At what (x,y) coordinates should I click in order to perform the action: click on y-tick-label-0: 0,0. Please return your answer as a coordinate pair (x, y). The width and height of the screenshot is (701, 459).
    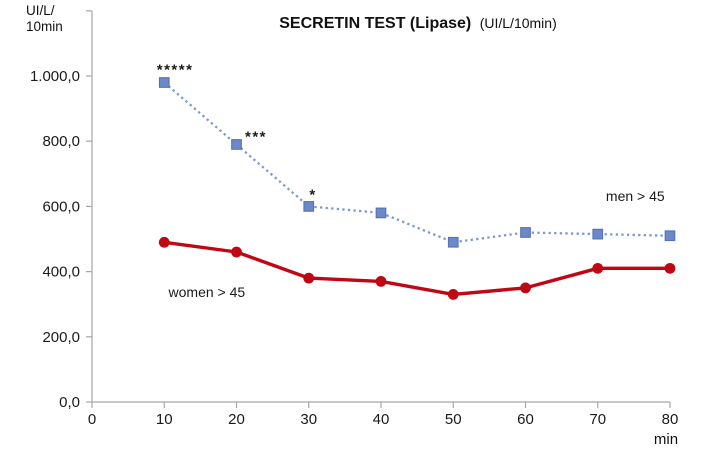
    Looking at the image, I should click on (69, 402).